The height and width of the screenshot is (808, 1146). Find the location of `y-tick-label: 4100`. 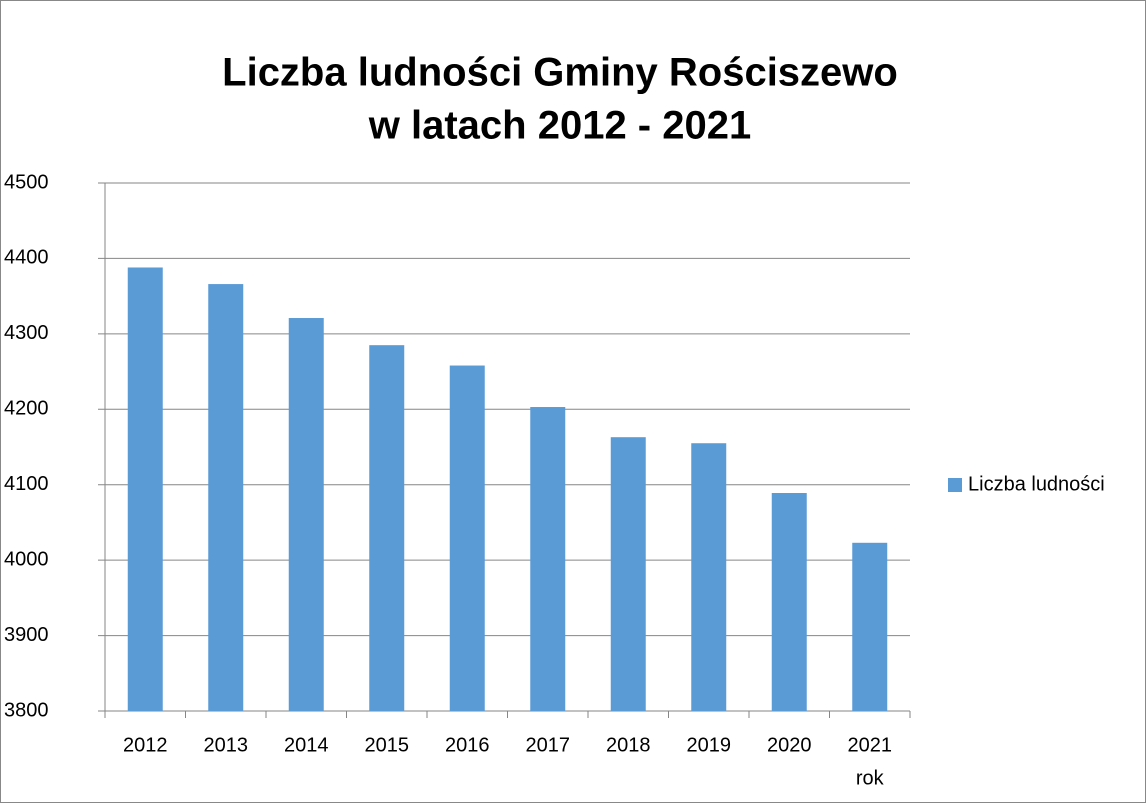

y-tick-label: 4100 is located at coordinates (26, 484).